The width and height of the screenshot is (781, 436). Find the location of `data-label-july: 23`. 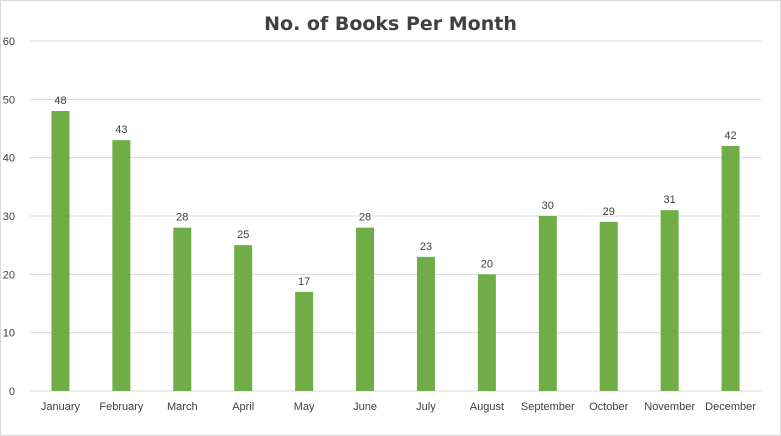

data-label-july: 23 is located at coordinates (426, 247).